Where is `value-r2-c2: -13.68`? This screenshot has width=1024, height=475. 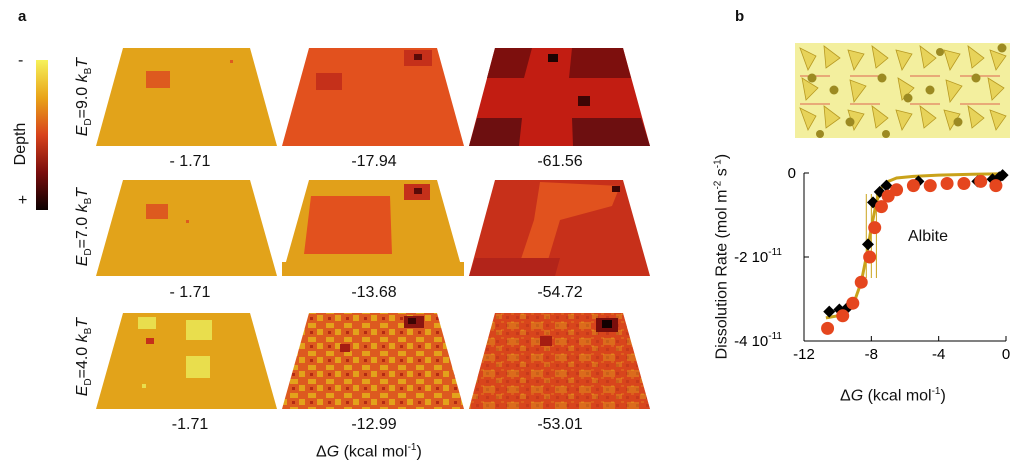 value-r2-c2: -13.68 is located at coordinates (374, 292).